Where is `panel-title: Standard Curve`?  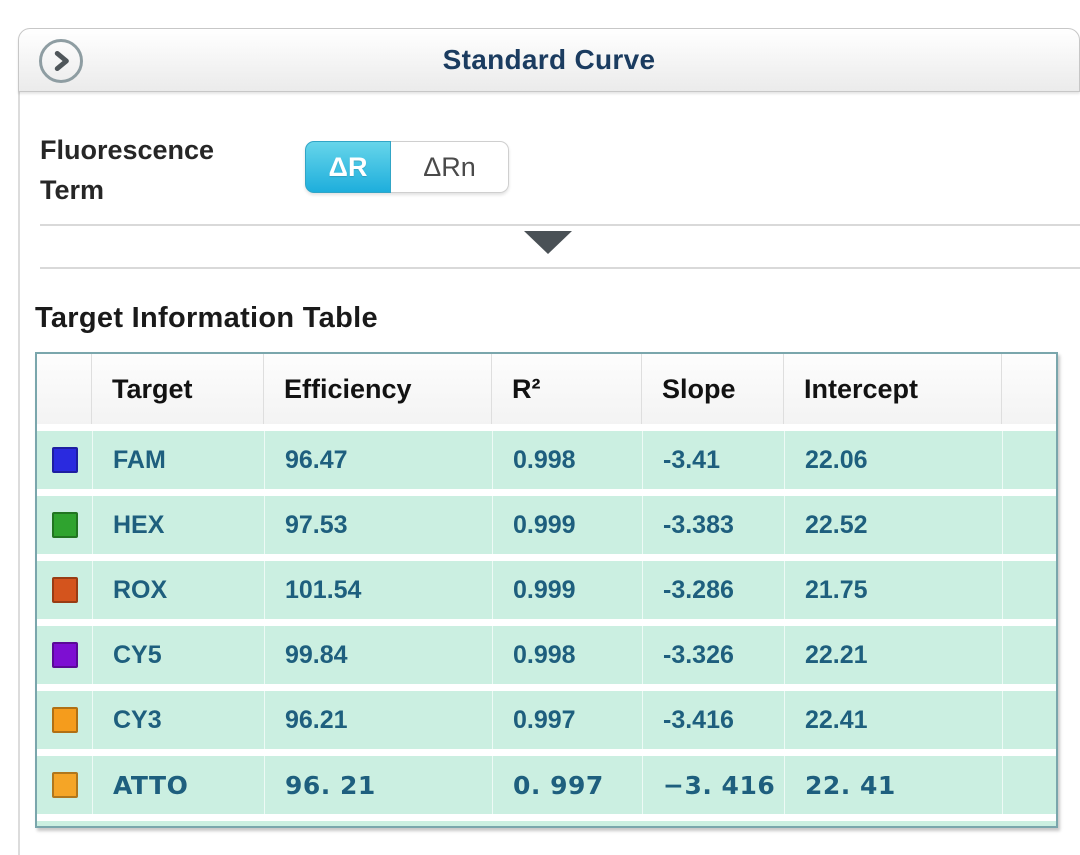
panel-title: Standard Curve is located at coordinates (549, 59).